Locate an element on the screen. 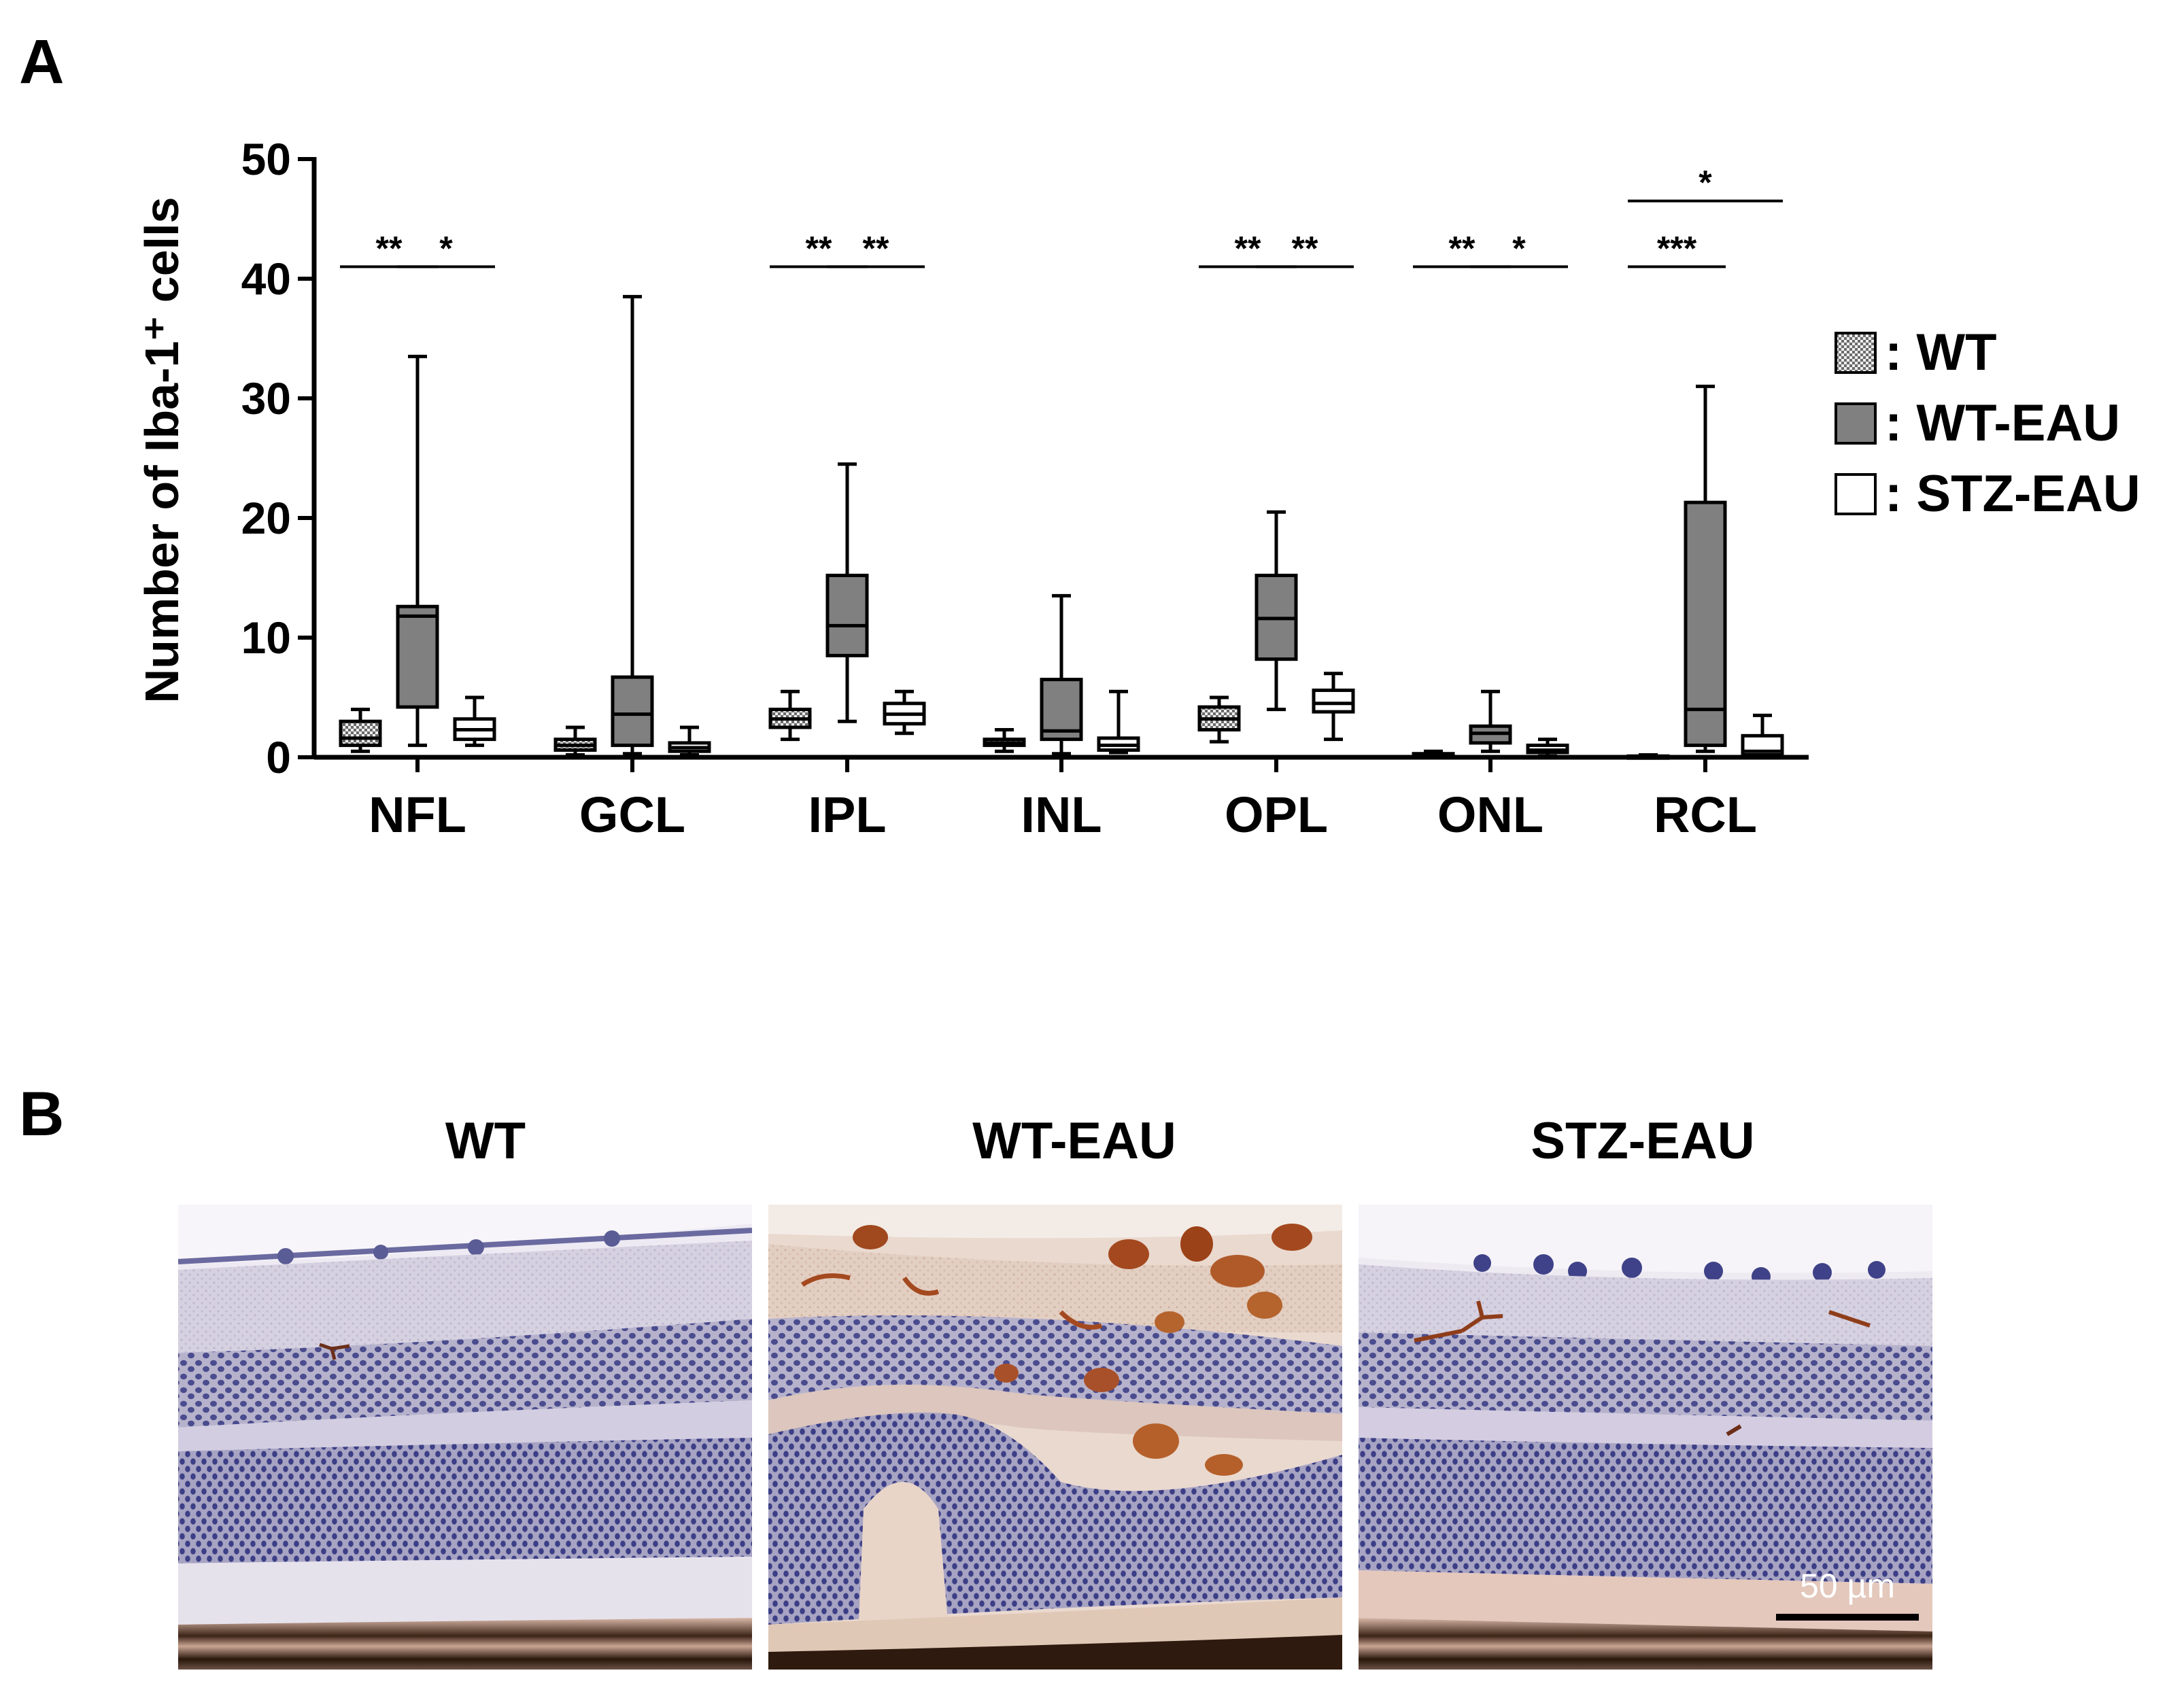  x-tick-label: RCL is located at coordinates (1706, 814).